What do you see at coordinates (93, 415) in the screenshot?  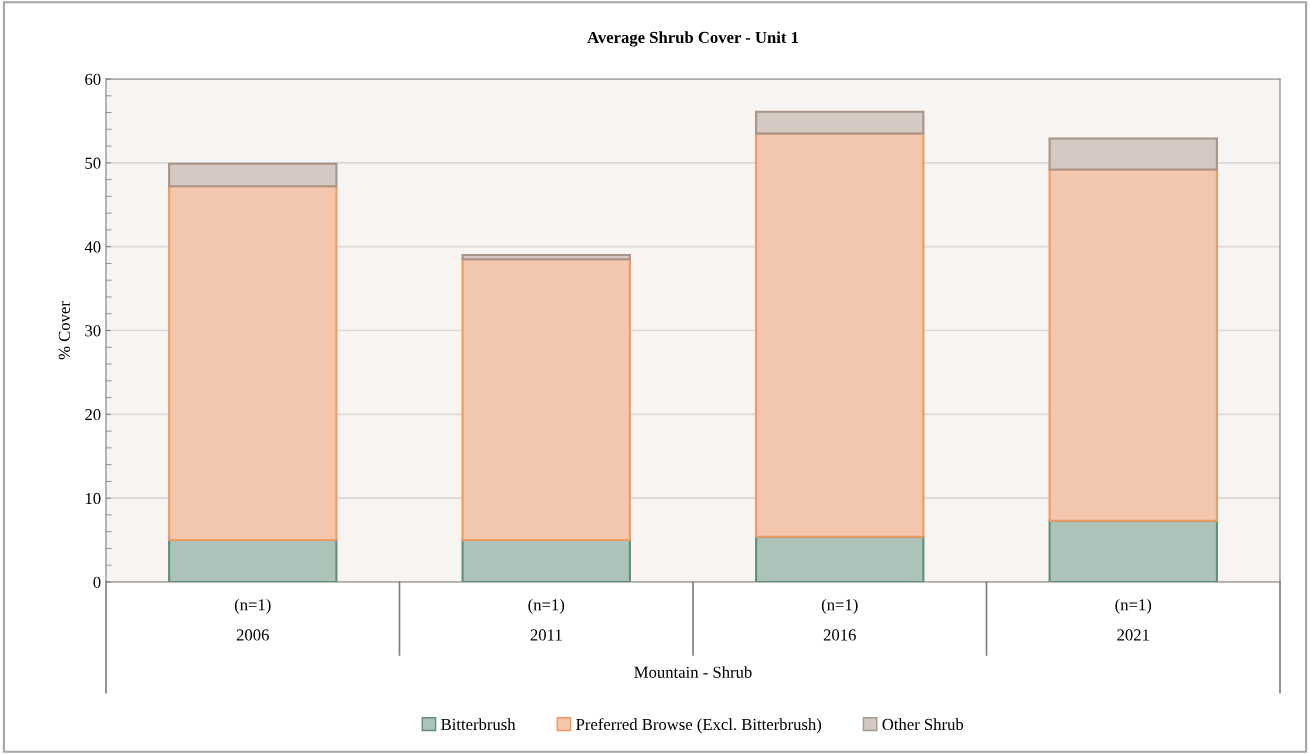 I see `y-tick-label: 20` at bounding box center [93, 415].